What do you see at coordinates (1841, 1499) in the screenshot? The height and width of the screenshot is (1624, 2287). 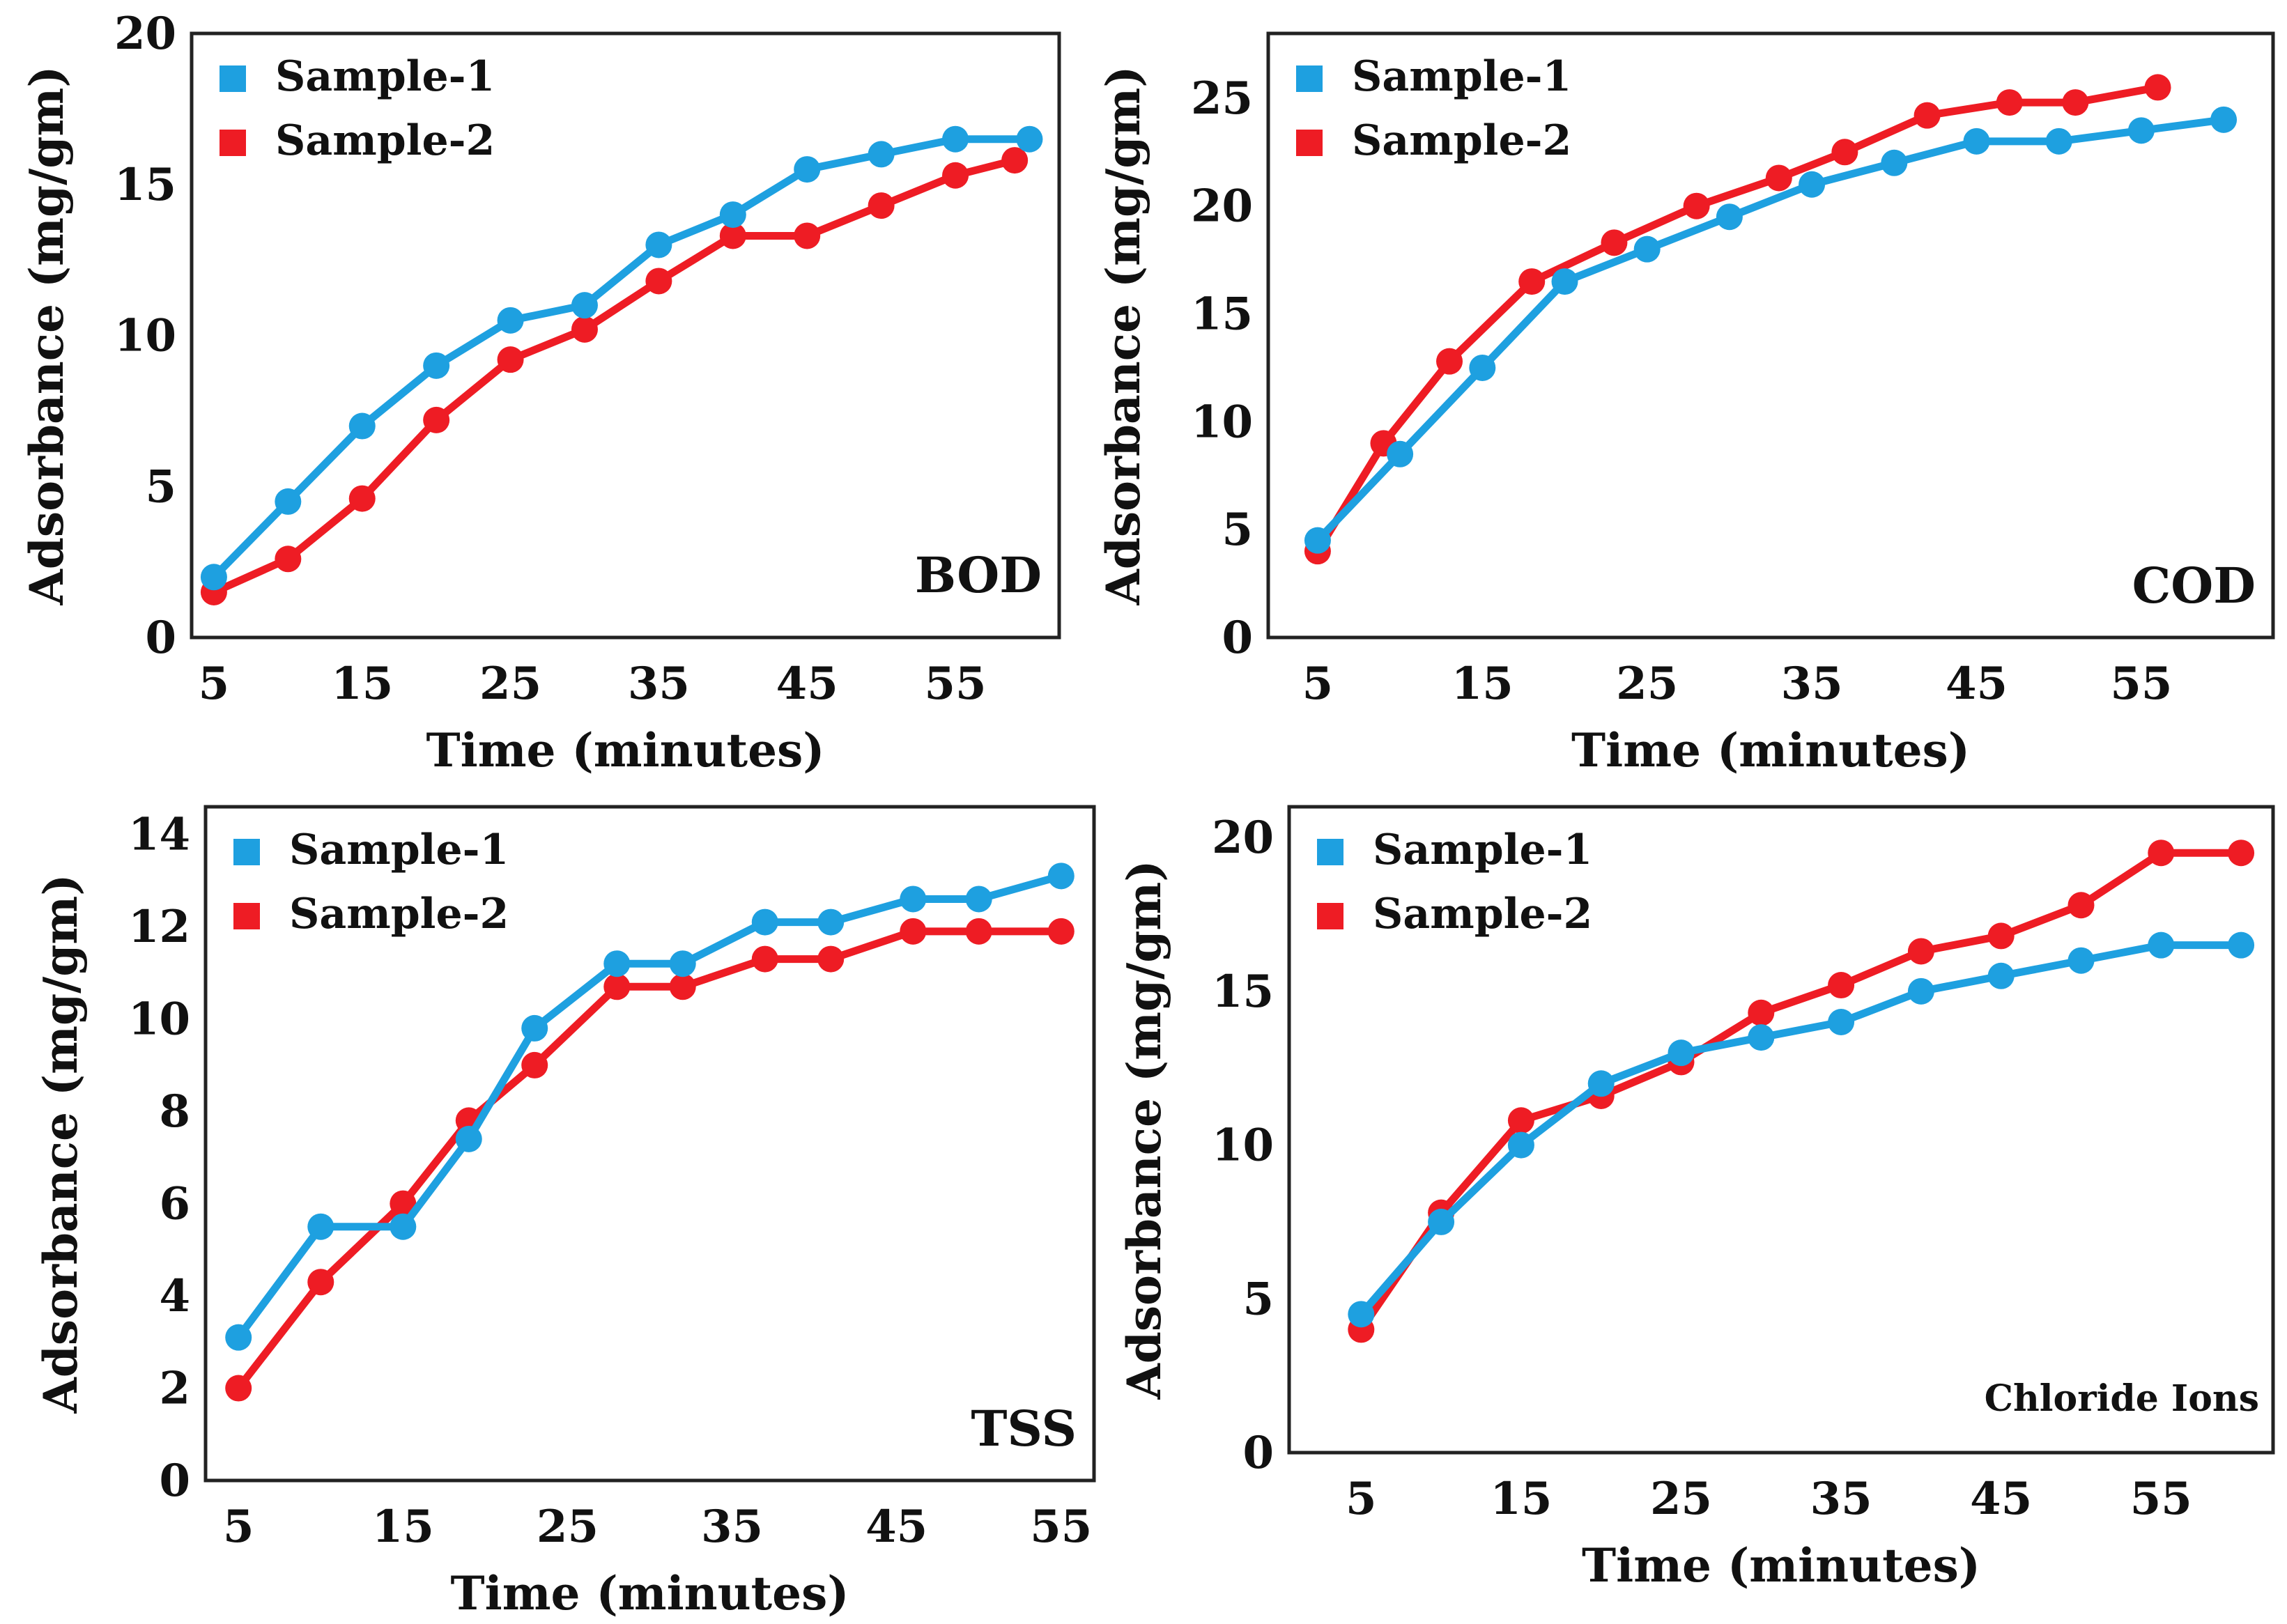 I see `x-tick-label: 35` at bounding box center [1841, 1499].